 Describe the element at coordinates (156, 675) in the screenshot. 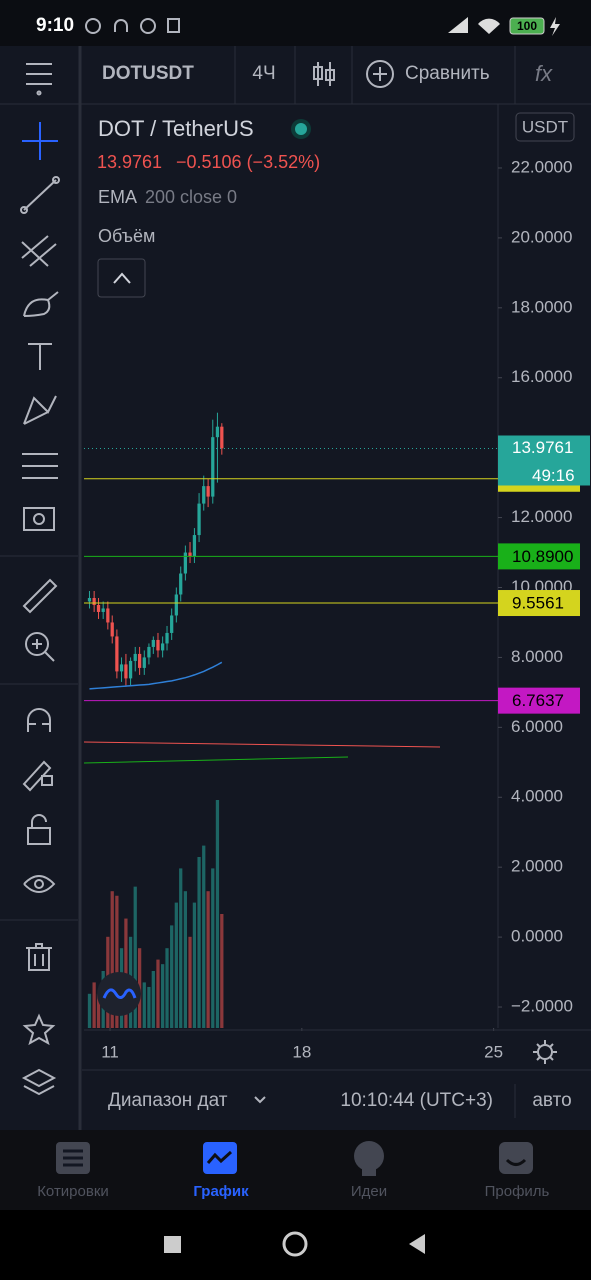

I see `ema-line` at that location.